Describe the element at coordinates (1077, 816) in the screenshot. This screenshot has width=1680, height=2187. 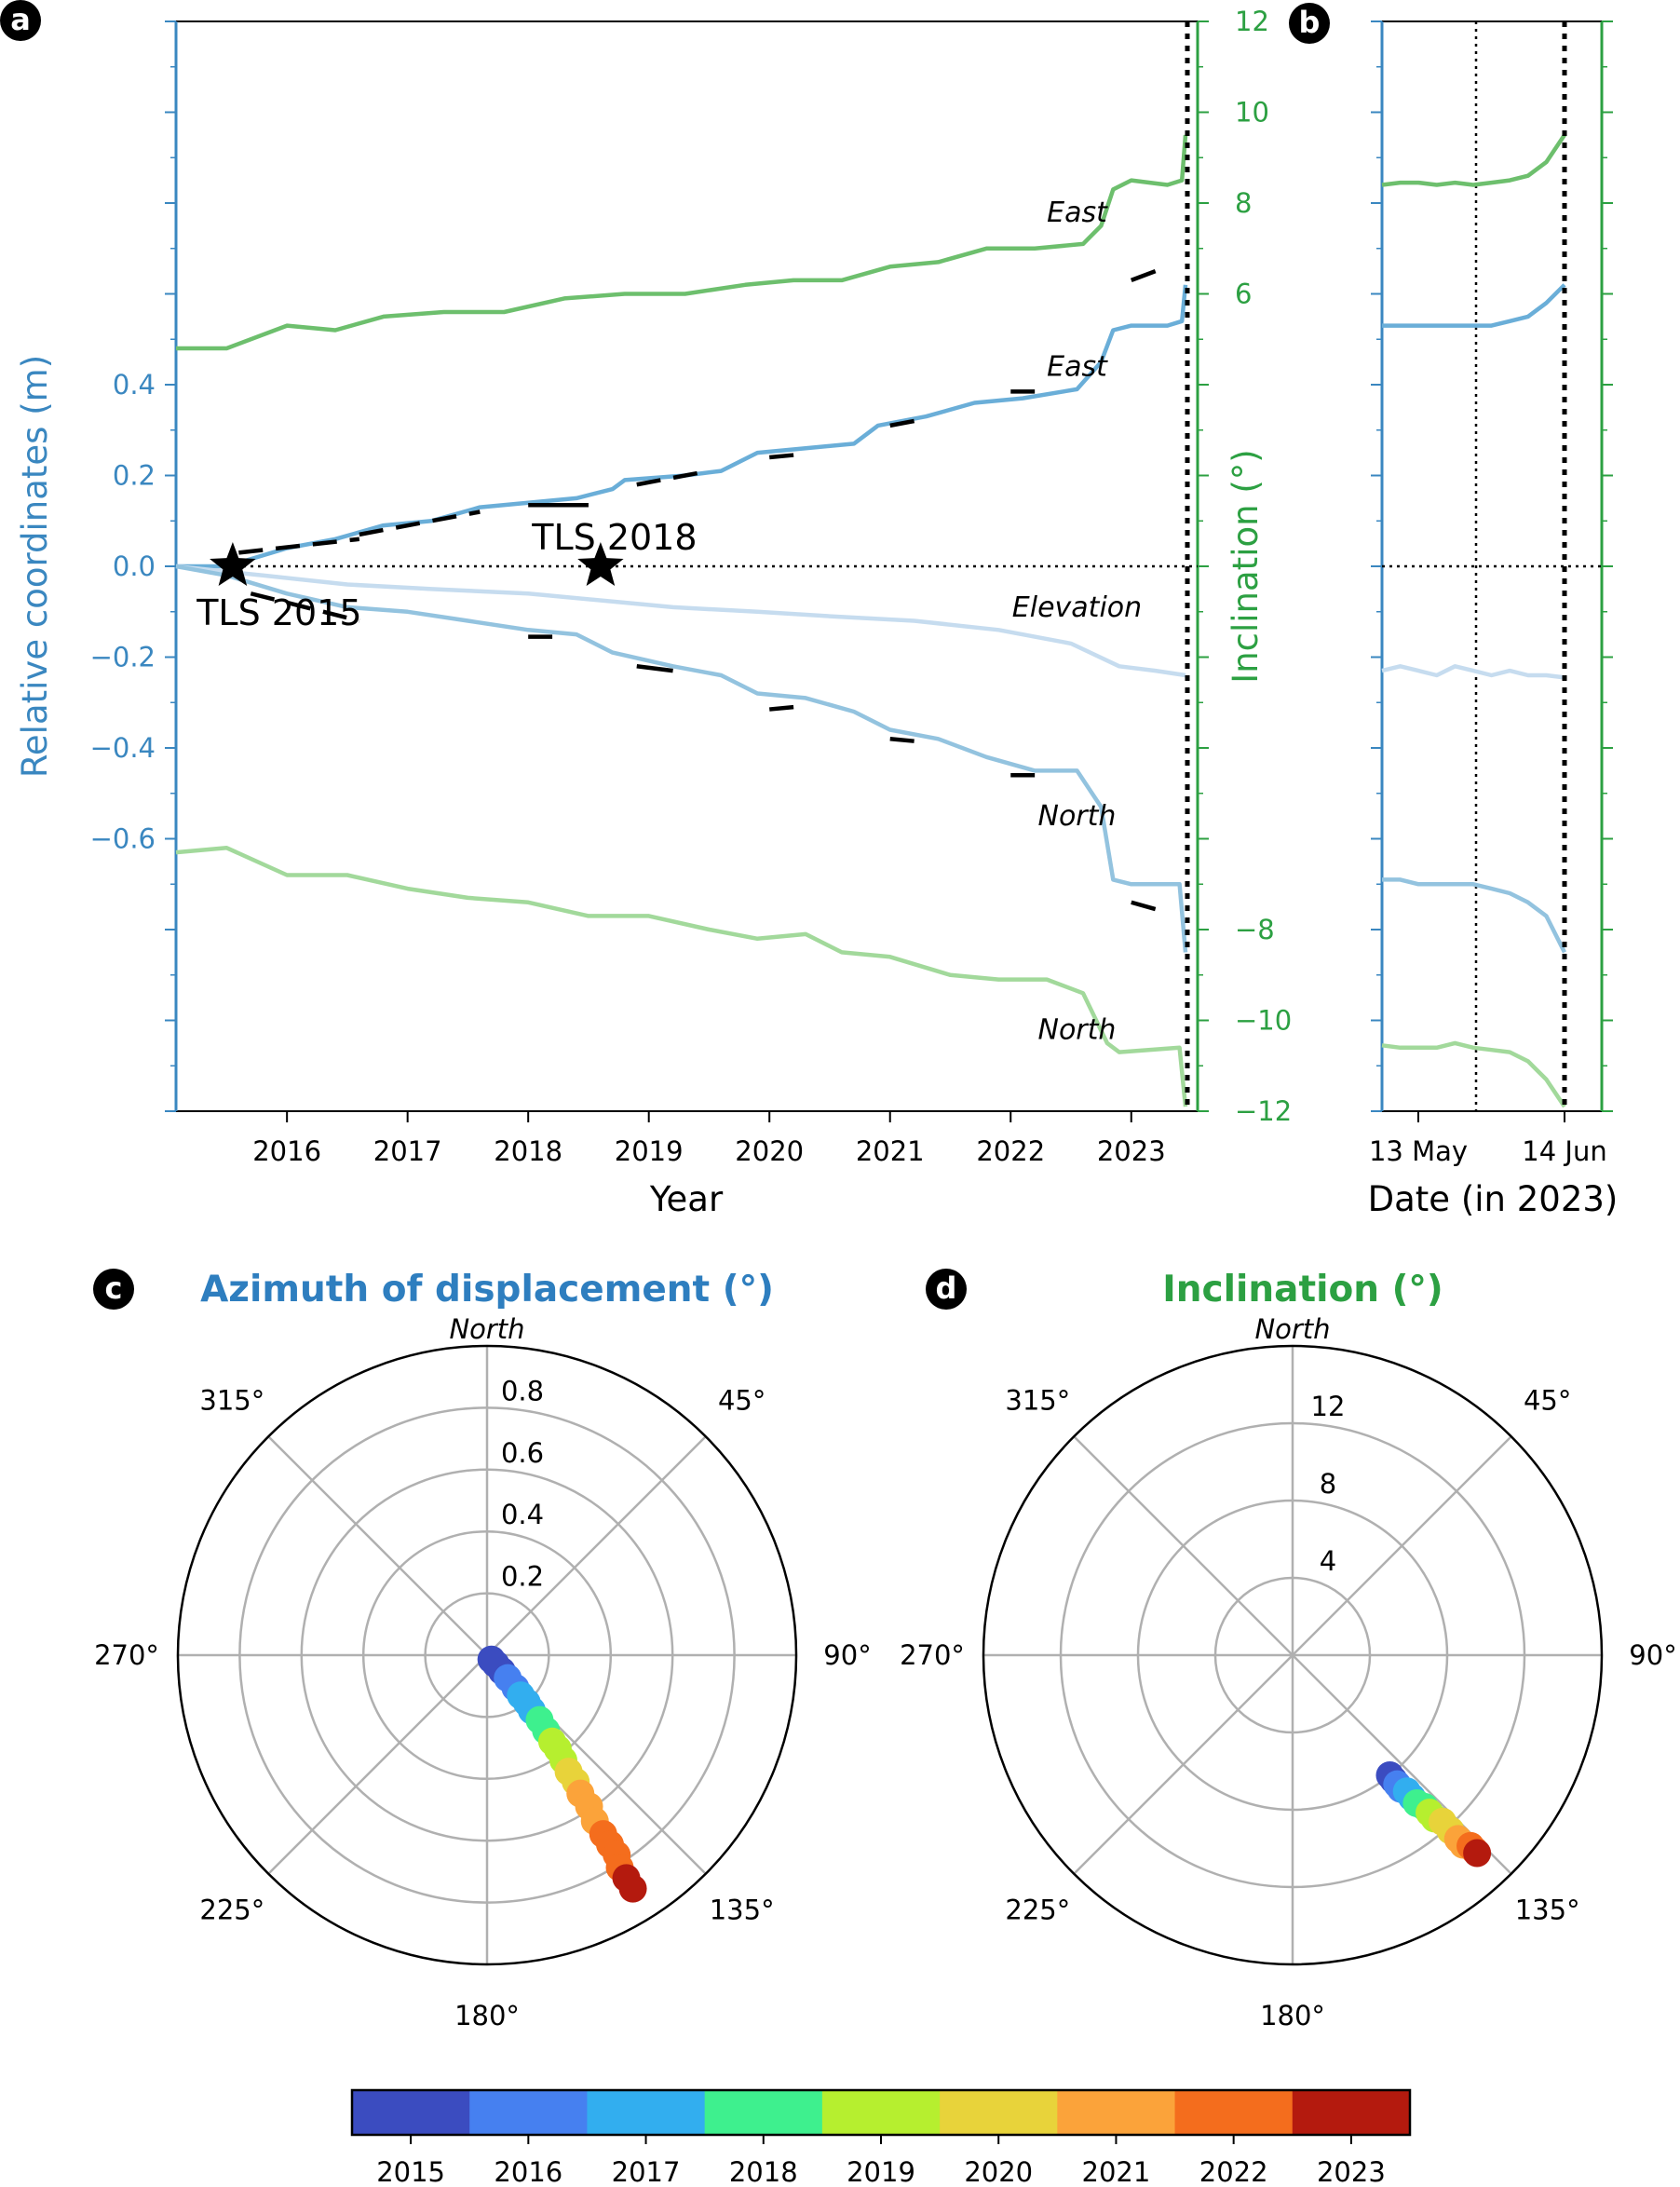
I see `annotation-3: North` at that location.